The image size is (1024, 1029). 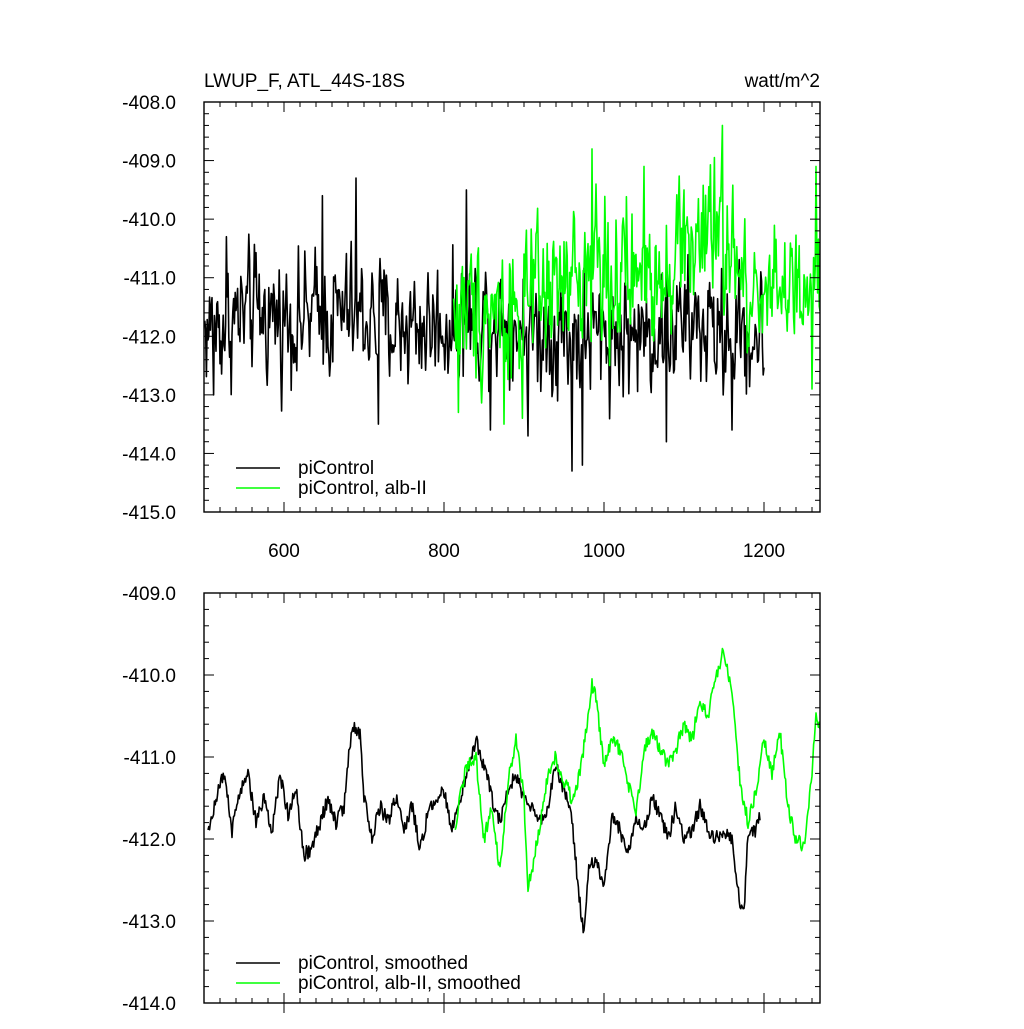 What do you see at coordinates (304, 81) in the screenshot?
I see `chart-title: LWUP_F, ATL_44S-18S` at bounding box center [304, 81].